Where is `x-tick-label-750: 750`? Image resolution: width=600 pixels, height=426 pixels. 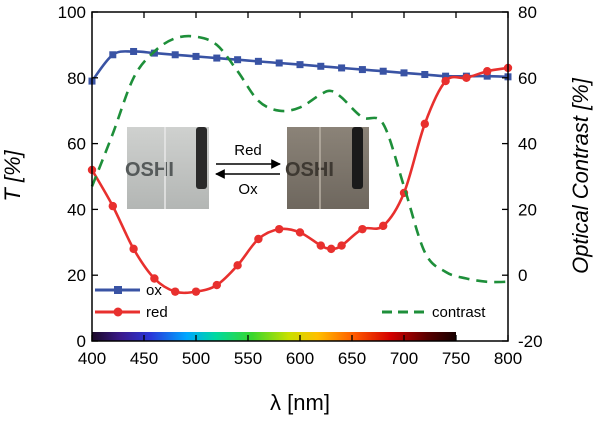
x-tick-label-750: 750 is located at coordinates (456, 358).